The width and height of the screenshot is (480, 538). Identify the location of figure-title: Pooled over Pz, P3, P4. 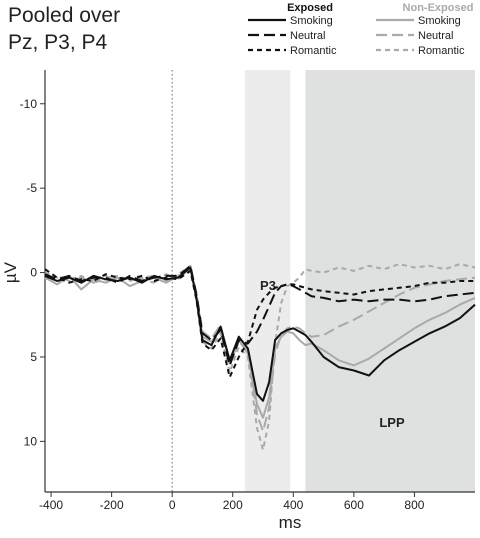
(64, 29).